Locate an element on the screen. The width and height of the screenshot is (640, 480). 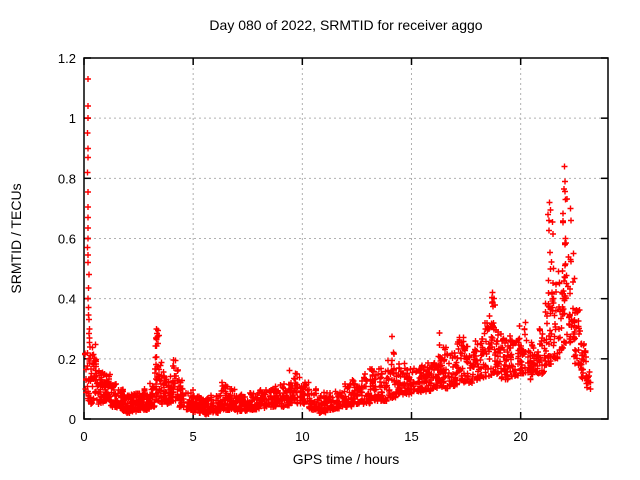
y-tick-label: 1 is located at coordinates (72, 118).